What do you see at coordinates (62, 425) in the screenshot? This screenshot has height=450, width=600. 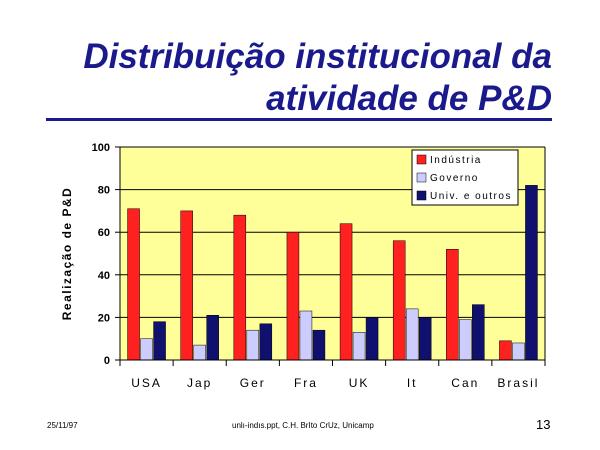 I see `footer-date: 25/11/97` at bounding box center [62, 425].